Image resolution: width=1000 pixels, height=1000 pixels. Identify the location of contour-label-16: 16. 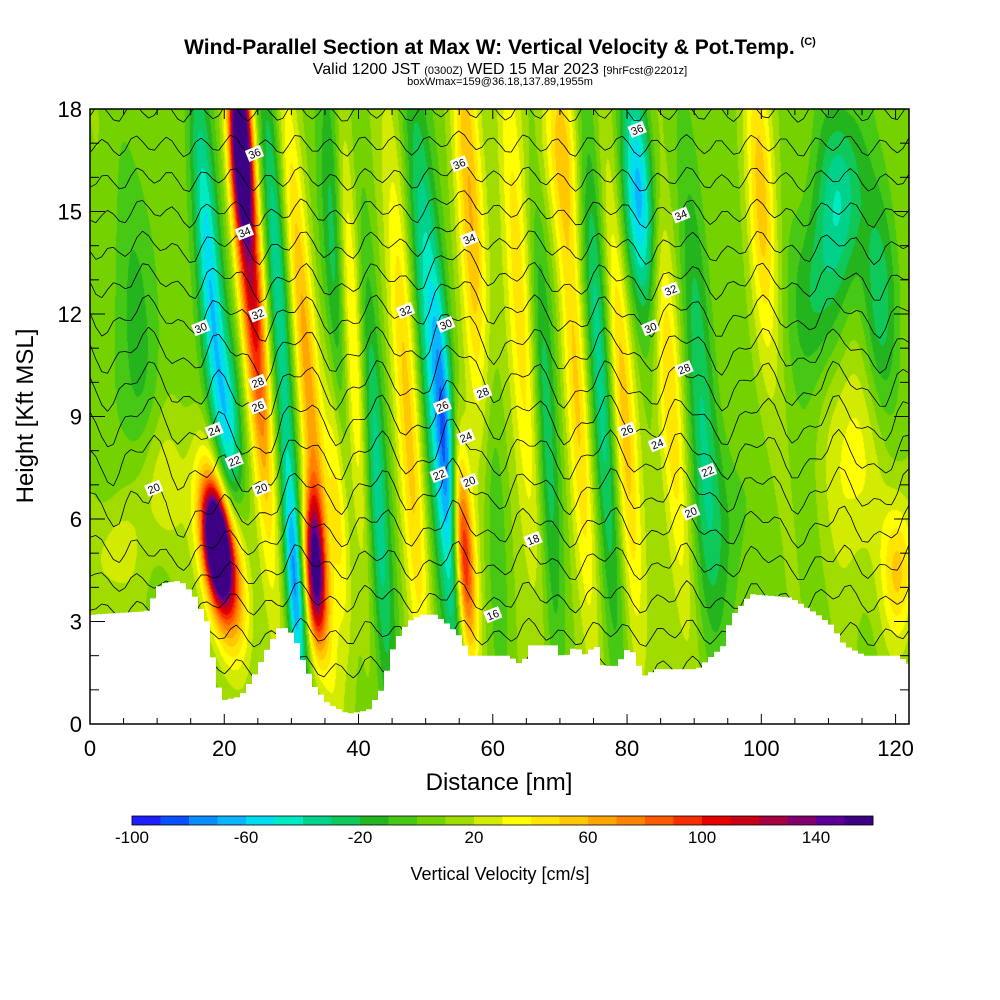
(493, 614).